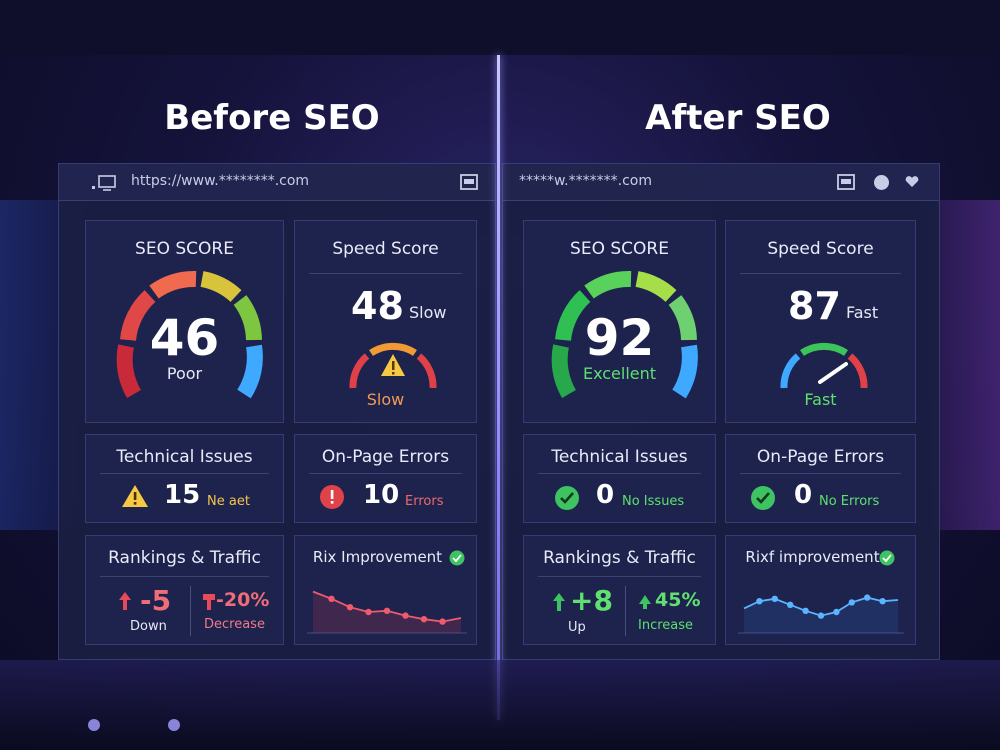 This screenshot has height=750, width=1000. Describe the element at coordinates (619, 373) in the screenshot. I see `seo-score-label: Excellent` at that location.